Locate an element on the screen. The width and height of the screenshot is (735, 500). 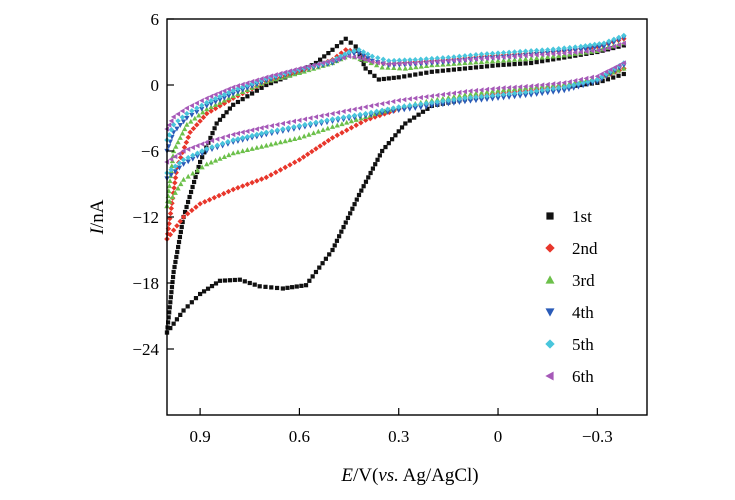
legend-label: 5th is located at coordinates (583, 344).